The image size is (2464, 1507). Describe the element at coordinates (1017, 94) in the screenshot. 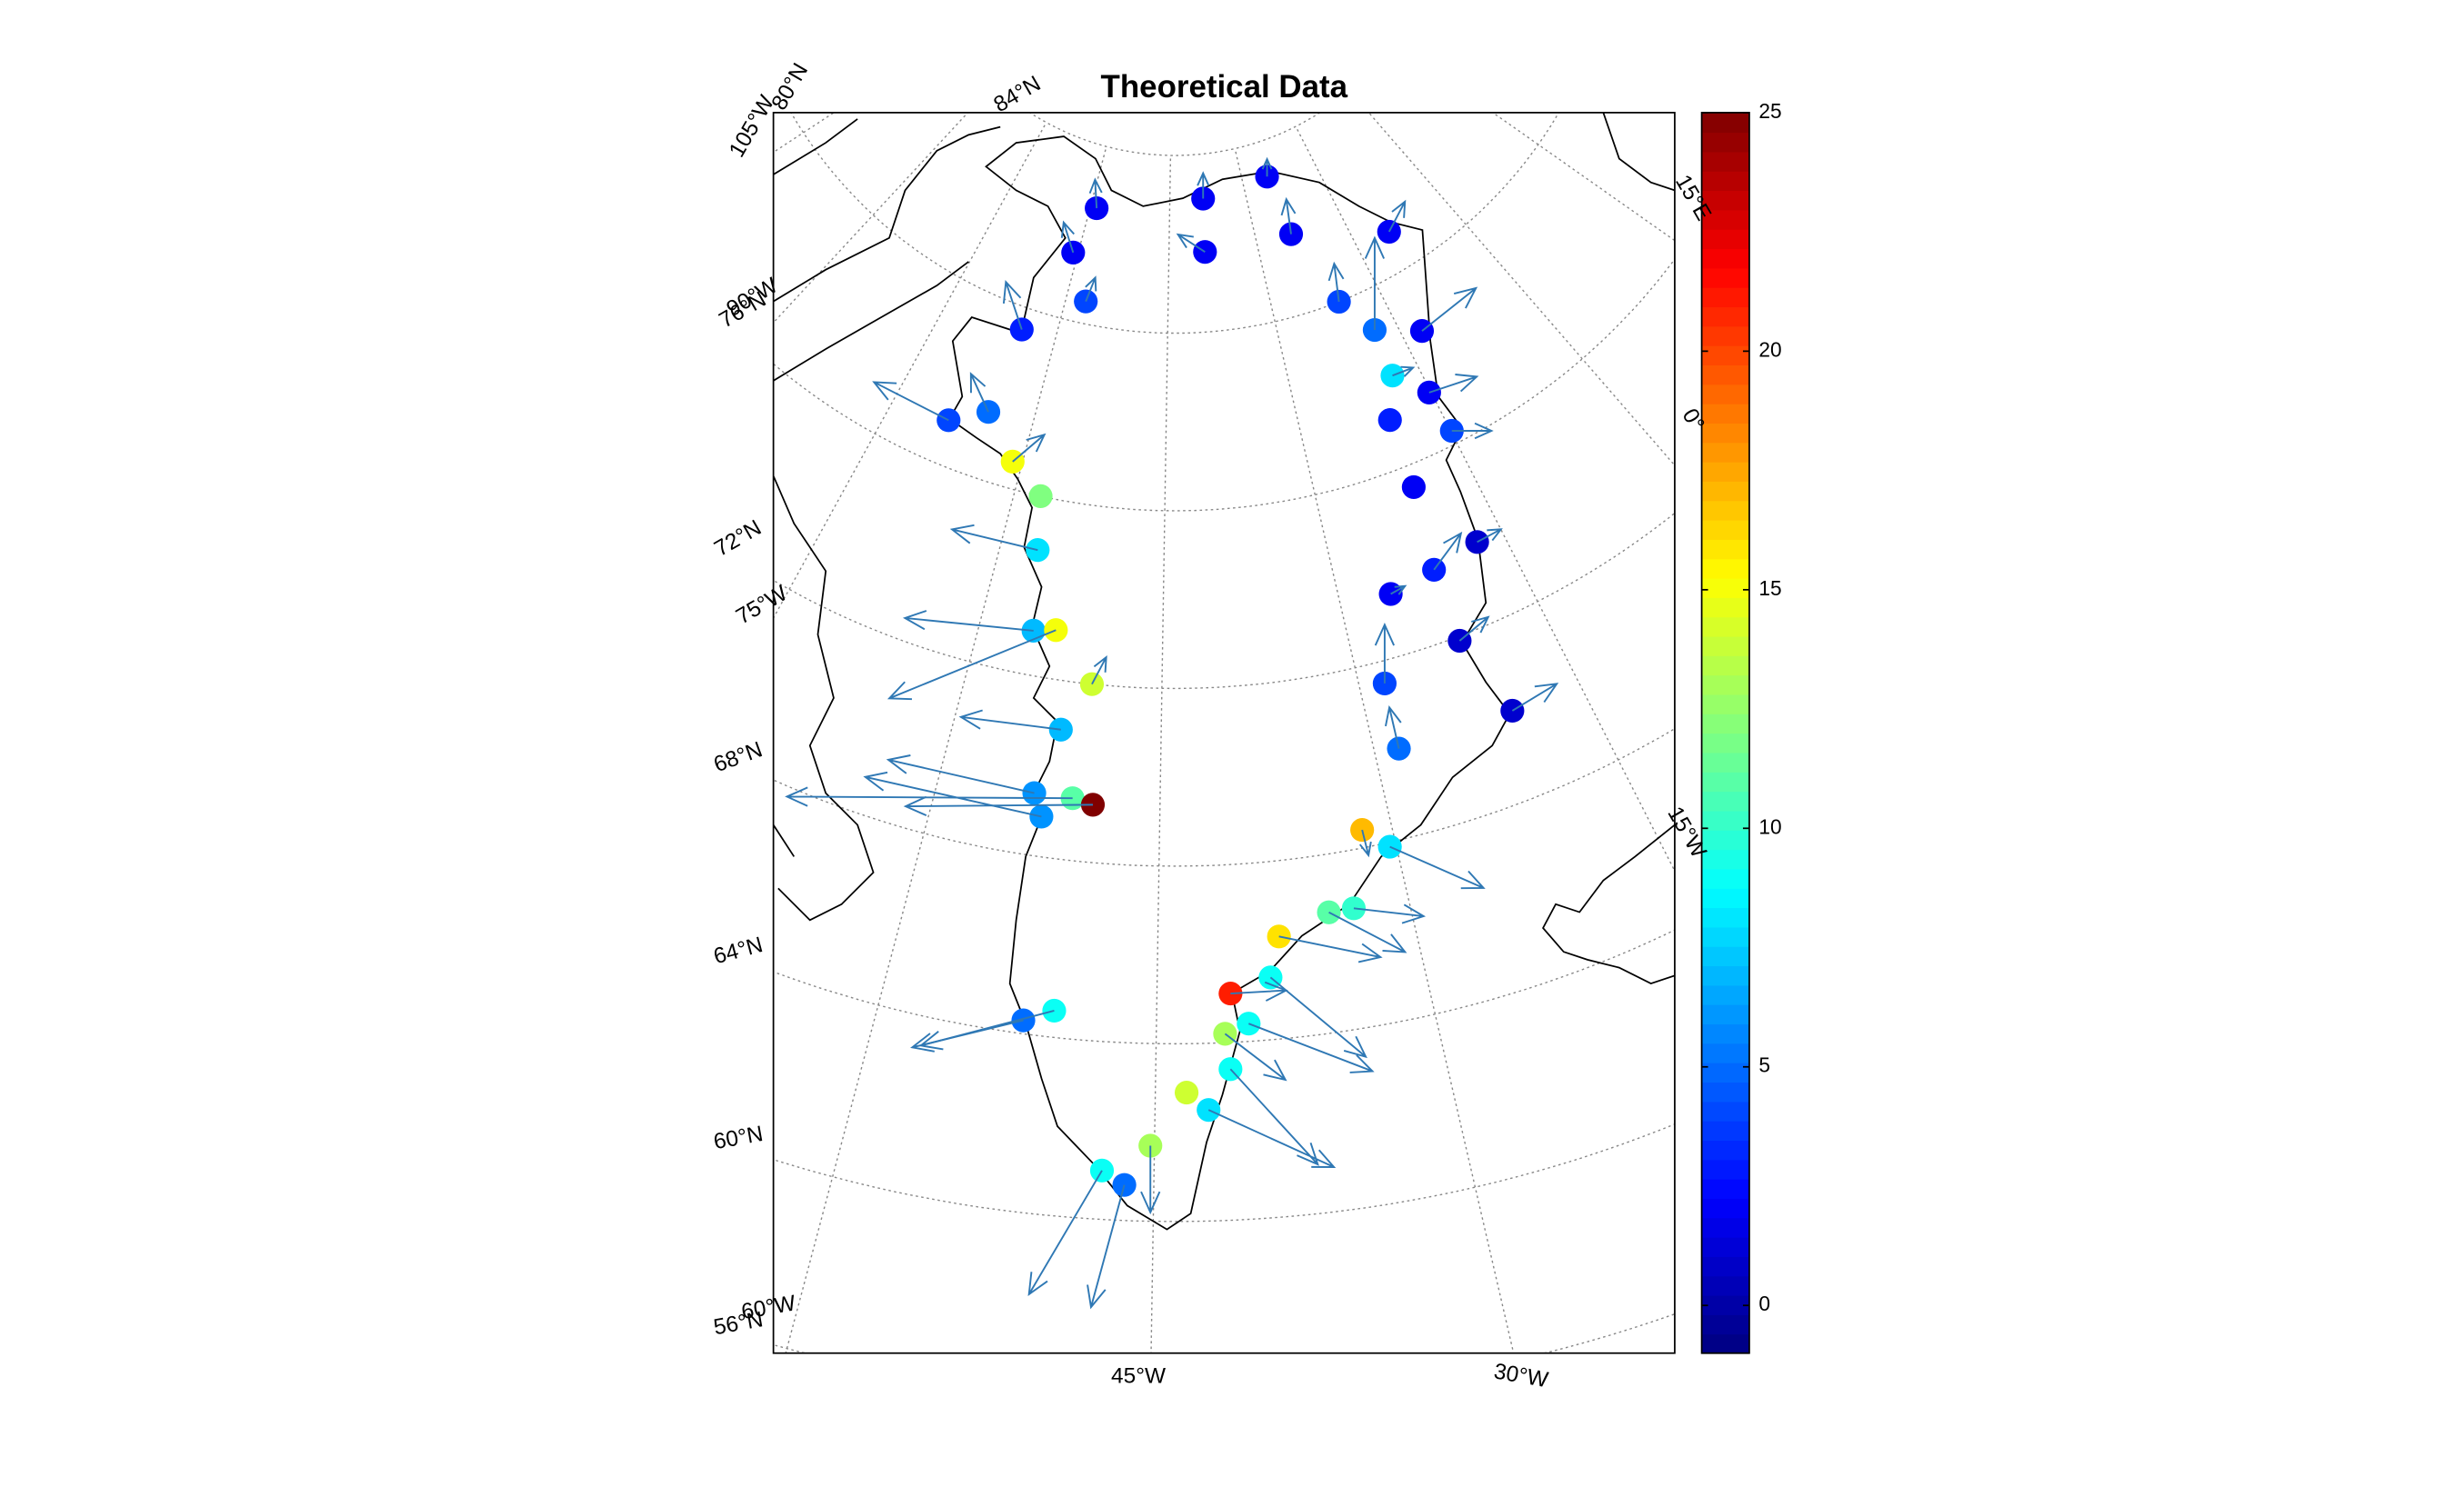

I see `graticule-label: 84°N` at that location.